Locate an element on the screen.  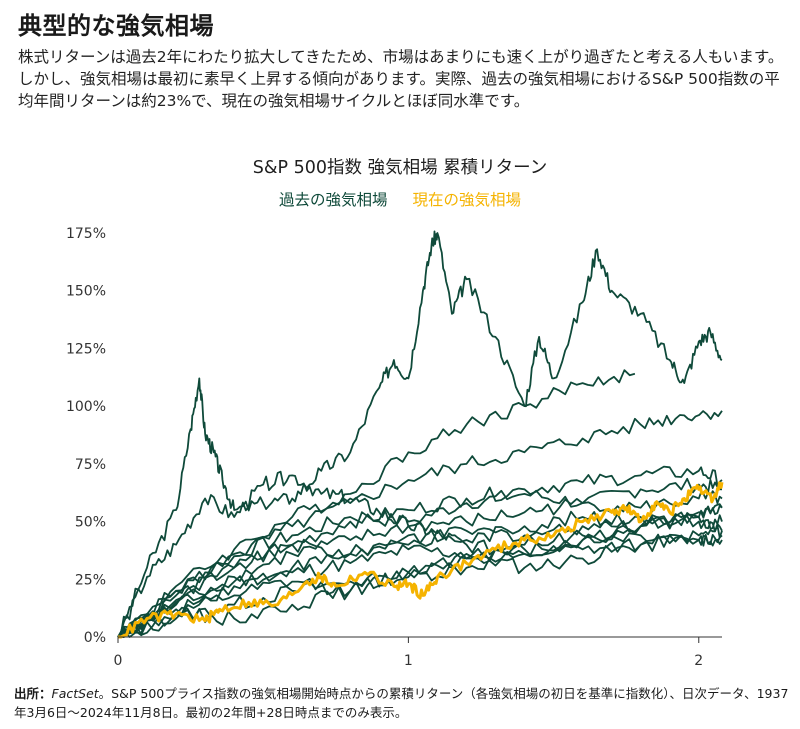
source-label: 出所： is located at coordinates (33, 693).